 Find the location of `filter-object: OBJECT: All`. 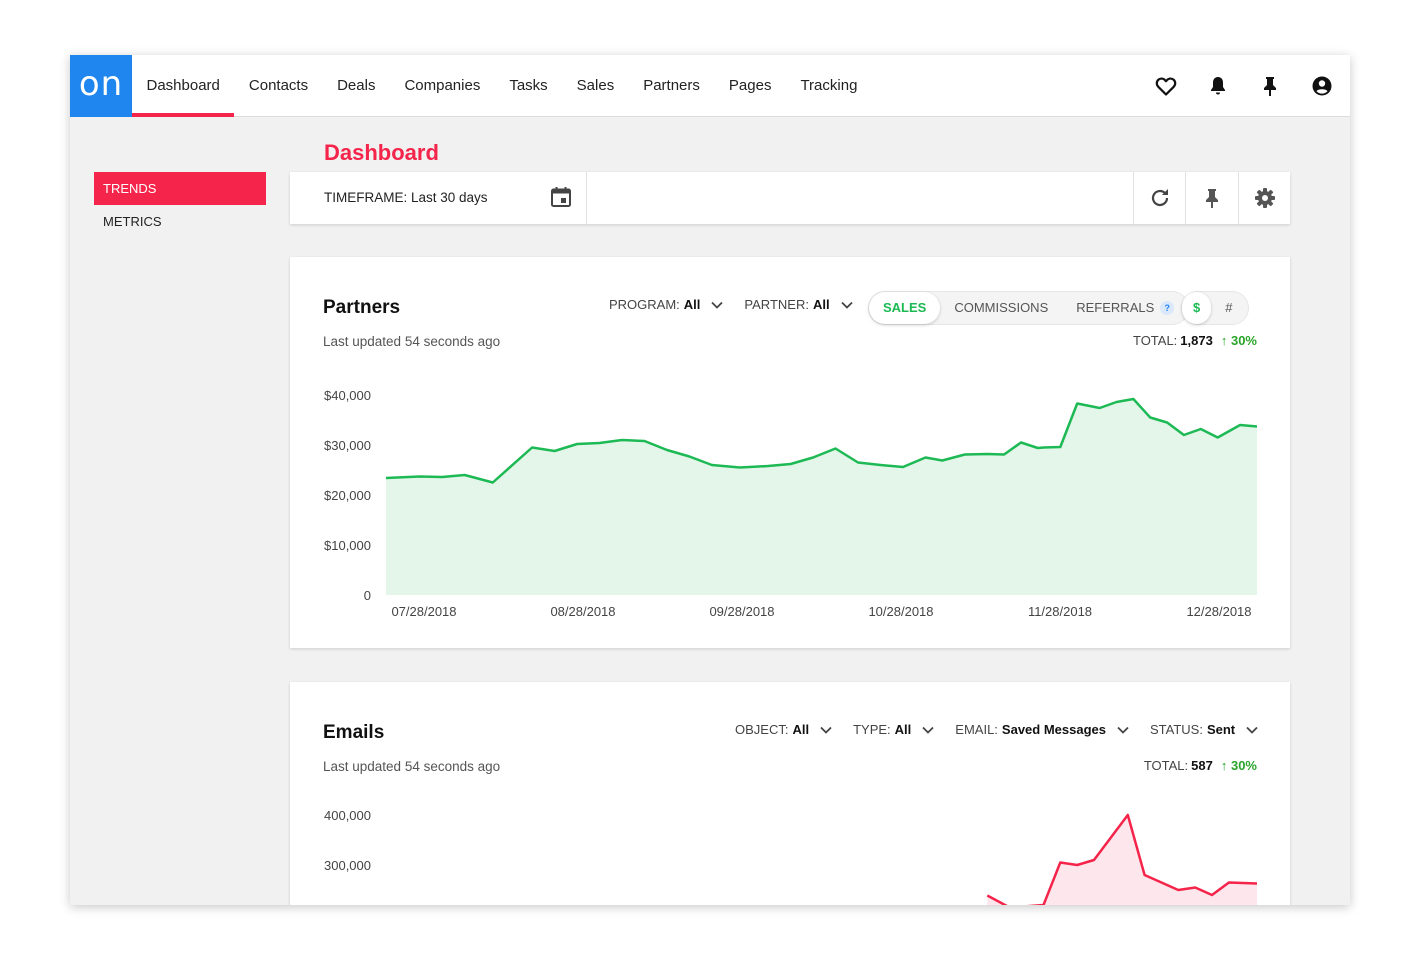

filter-object: OBJECT: All is located at coordinates (784, 729).